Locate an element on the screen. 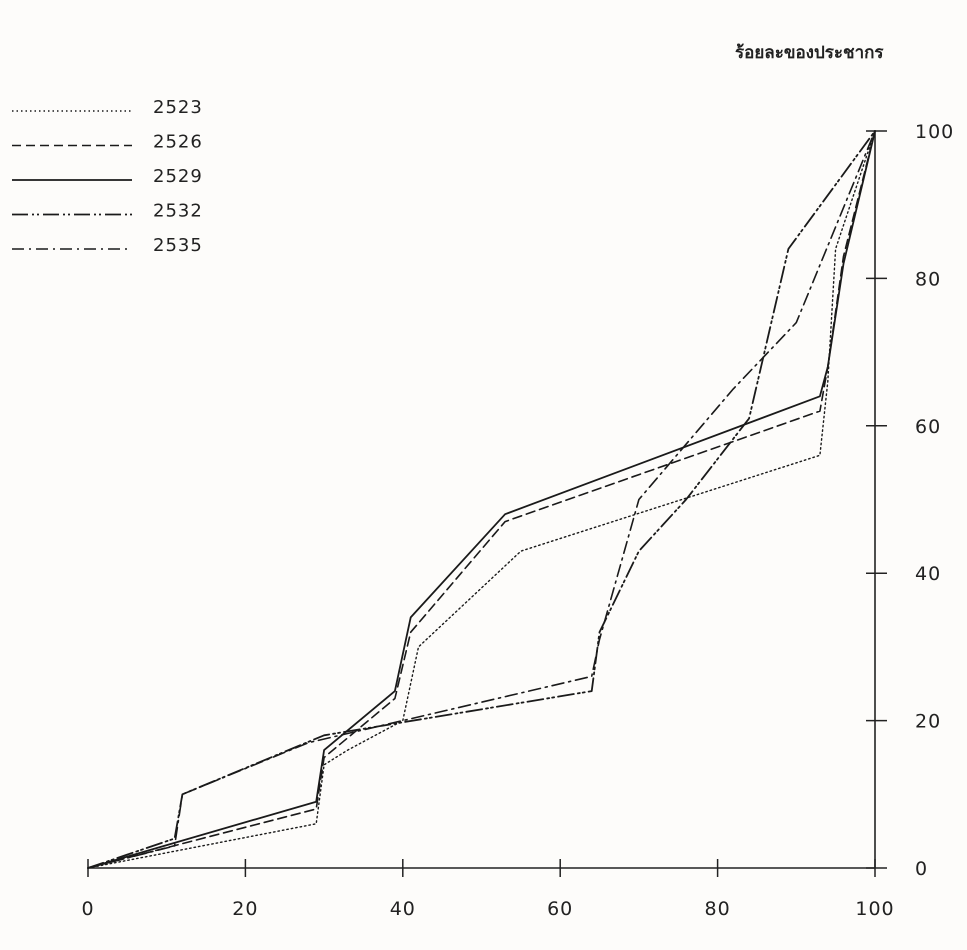 Image resolution: width=967 pixels, height=950 pixels. y-tick-label: 60 is located at coordinates (928, 427).